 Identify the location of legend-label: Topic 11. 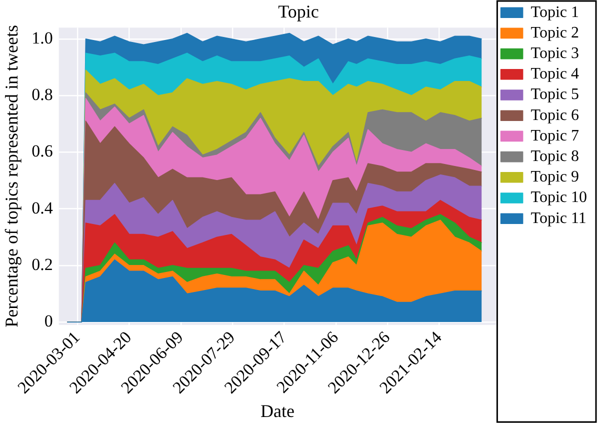
(558, 218).